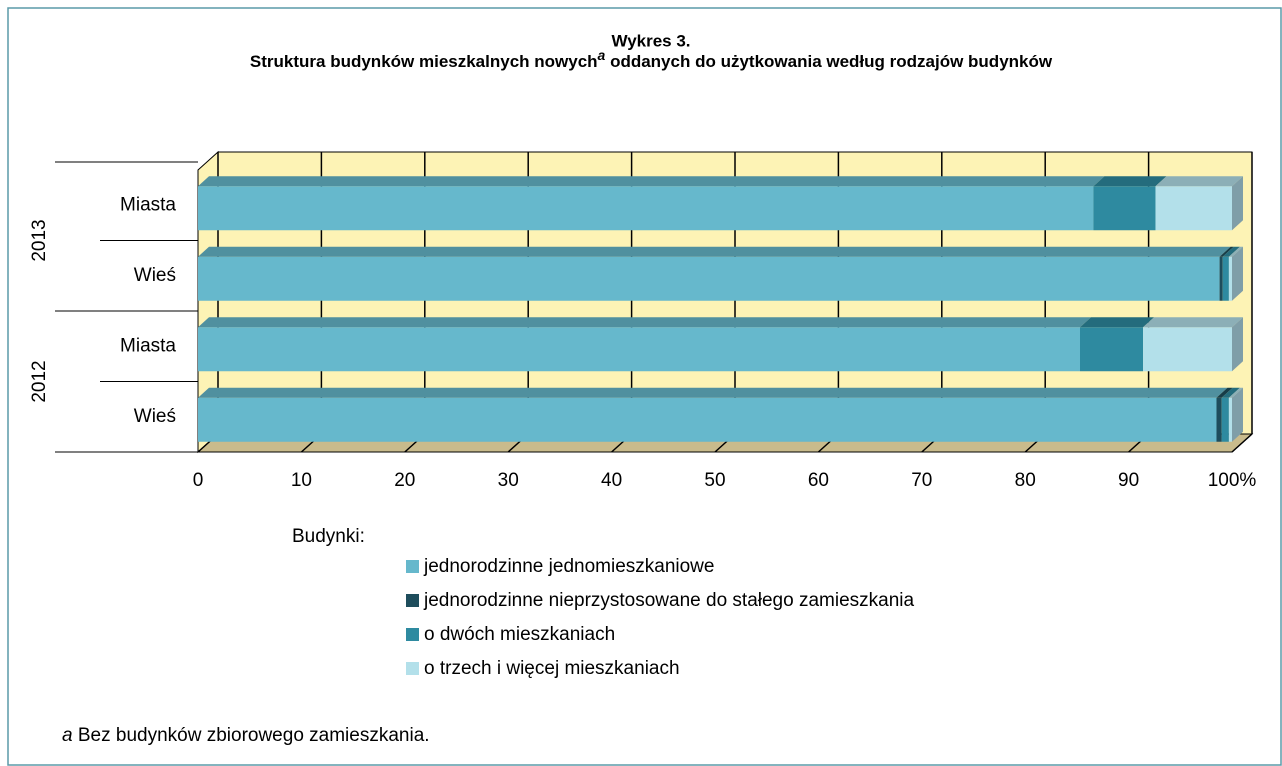 Image resolution: width=1282 pixels, height=766 pixels. What do you see at coordinates (251, 735) in the screenshot?
I see `footnote-text: Bez budynków zbiorowego zamieszkania.` at bounding box center [251, 735].